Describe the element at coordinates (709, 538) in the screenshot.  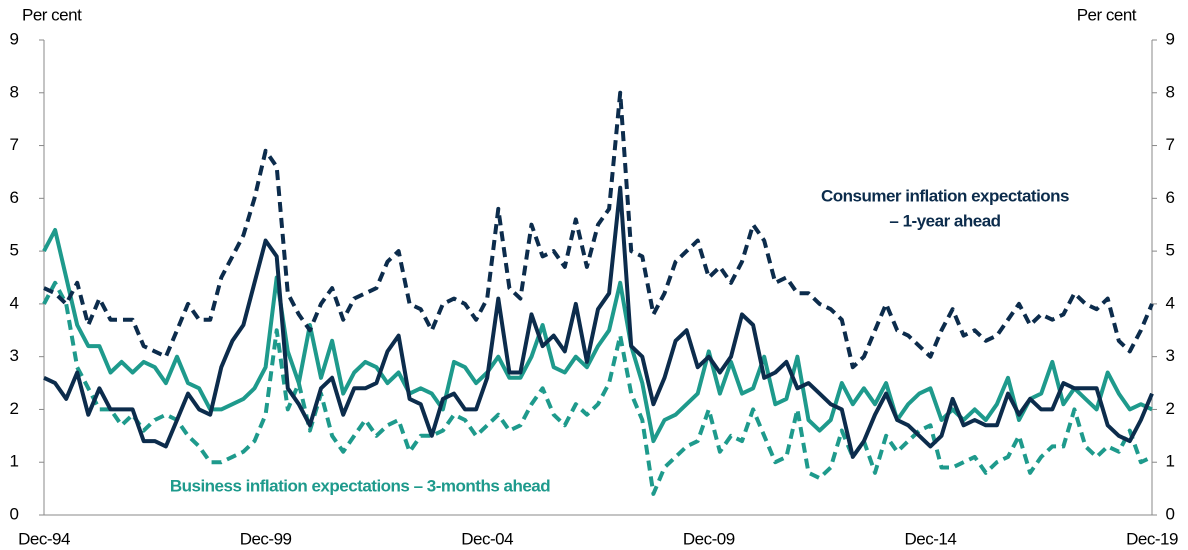
I see `x-tick-label: Dec-09` at that location.